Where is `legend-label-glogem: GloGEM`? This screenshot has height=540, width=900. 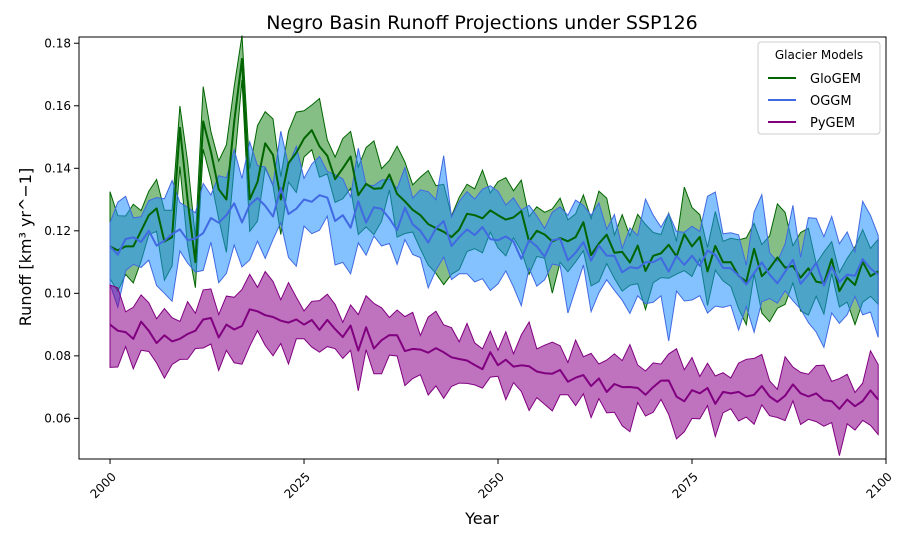 legend-label-glogem: GloGEM is located at coordinates (835, 79).